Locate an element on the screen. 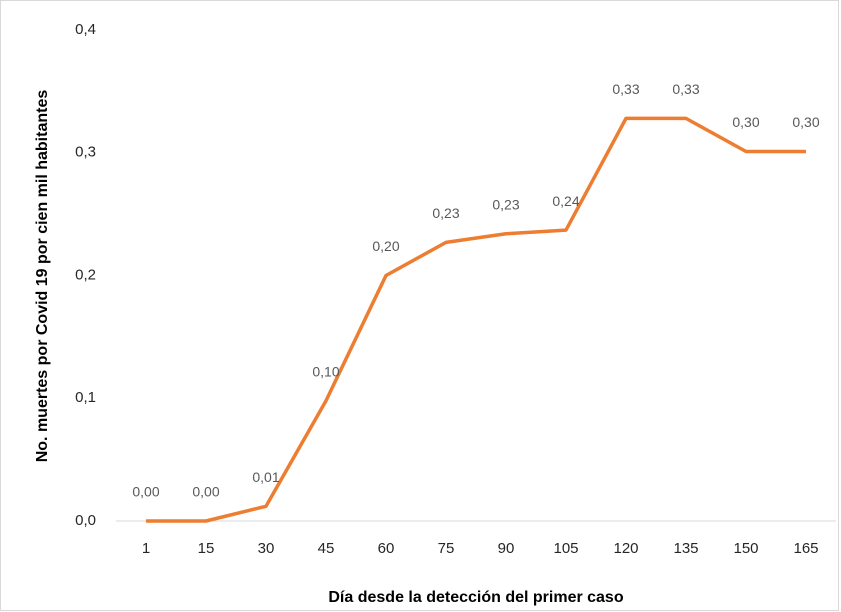 The width and height of the screenshot is (841, 612). x-tick-label: 45 is located at coordinates (326, 548).